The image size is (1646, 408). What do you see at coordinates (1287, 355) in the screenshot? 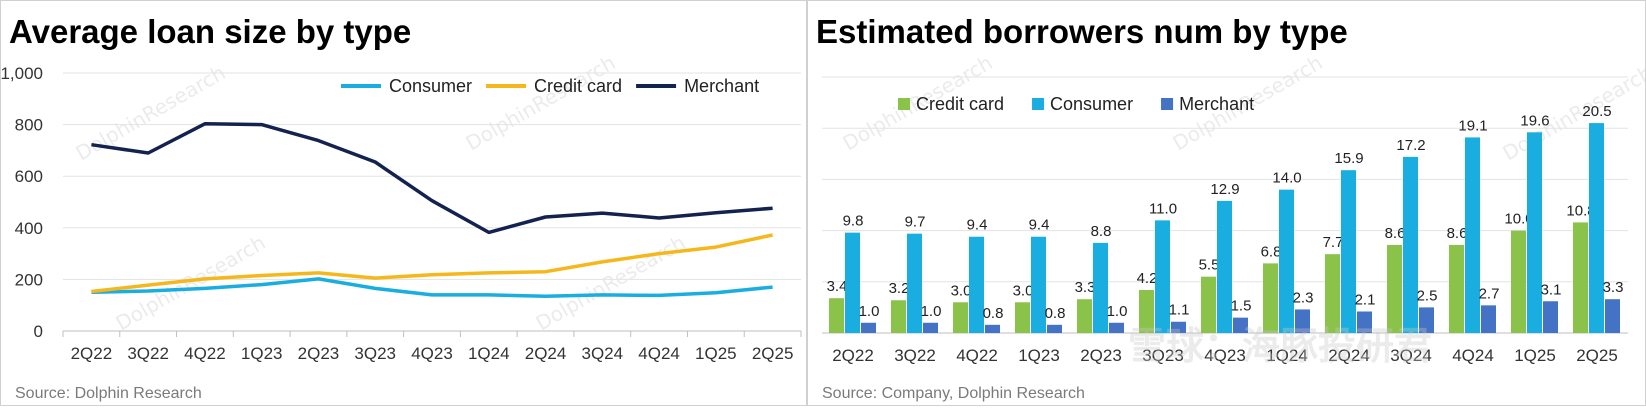
I see `x-tick-label: 1Q24` at bounding box center [1287, 355].